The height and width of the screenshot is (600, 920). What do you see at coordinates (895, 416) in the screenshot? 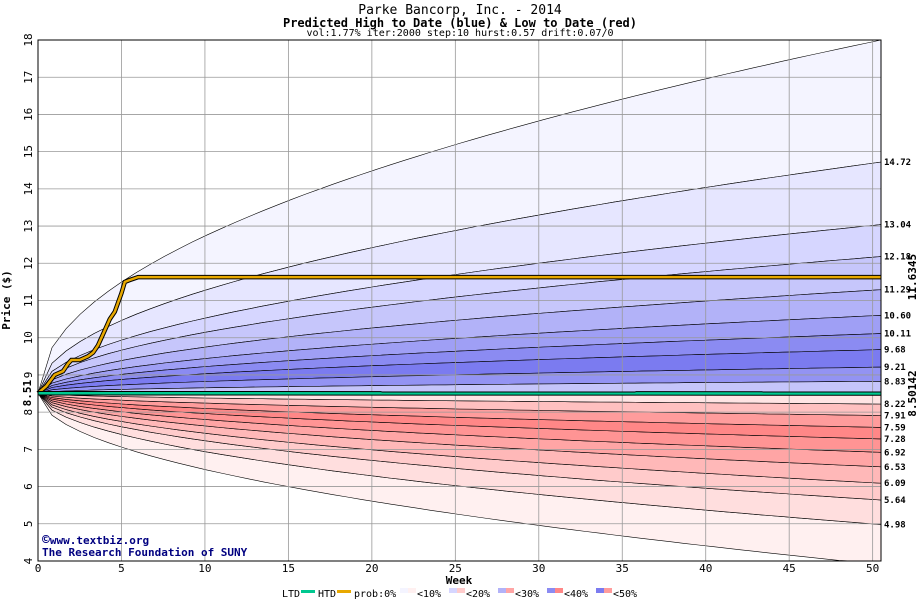
I see `low-end-label: 7.91` at bounding box center [895, 416].